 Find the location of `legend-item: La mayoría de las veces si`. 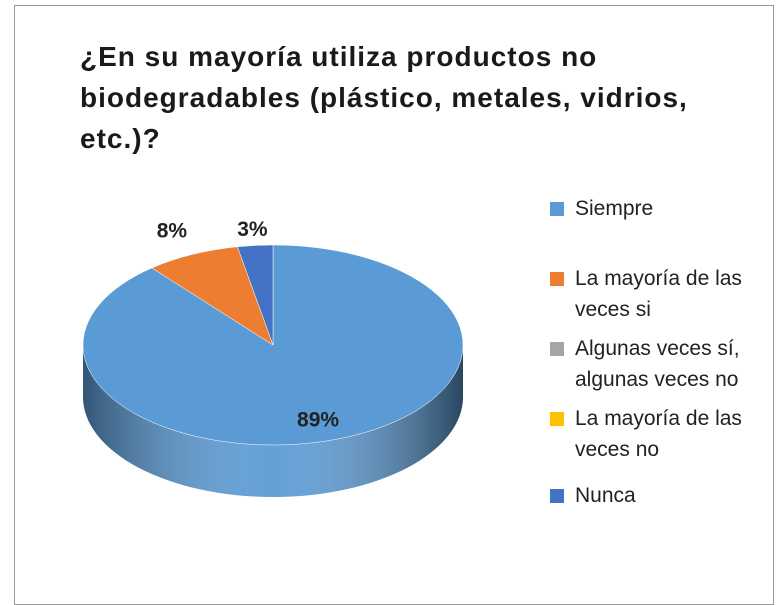

legend-item: La mayoría de las veces si is located at coordinates (657, 294).